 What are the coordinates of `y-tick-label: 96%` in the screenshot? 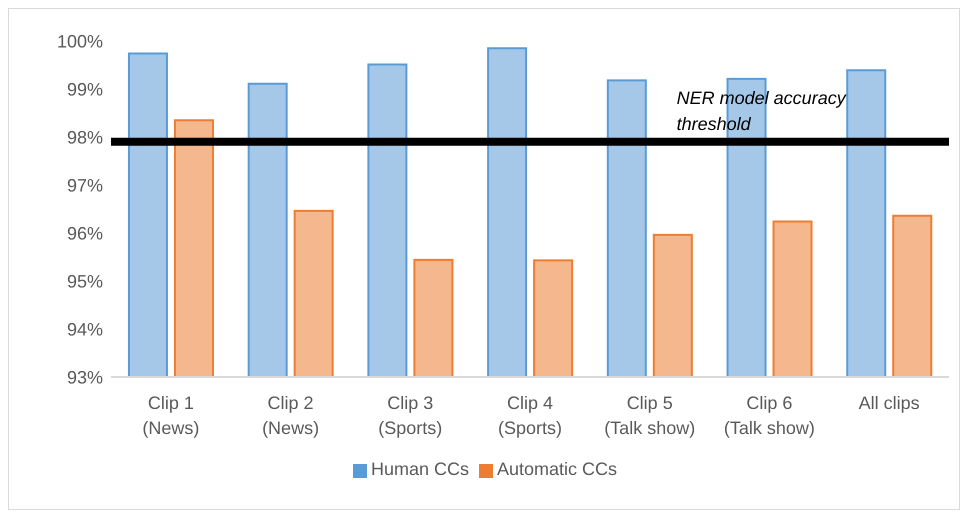 It's located at (84, 233).